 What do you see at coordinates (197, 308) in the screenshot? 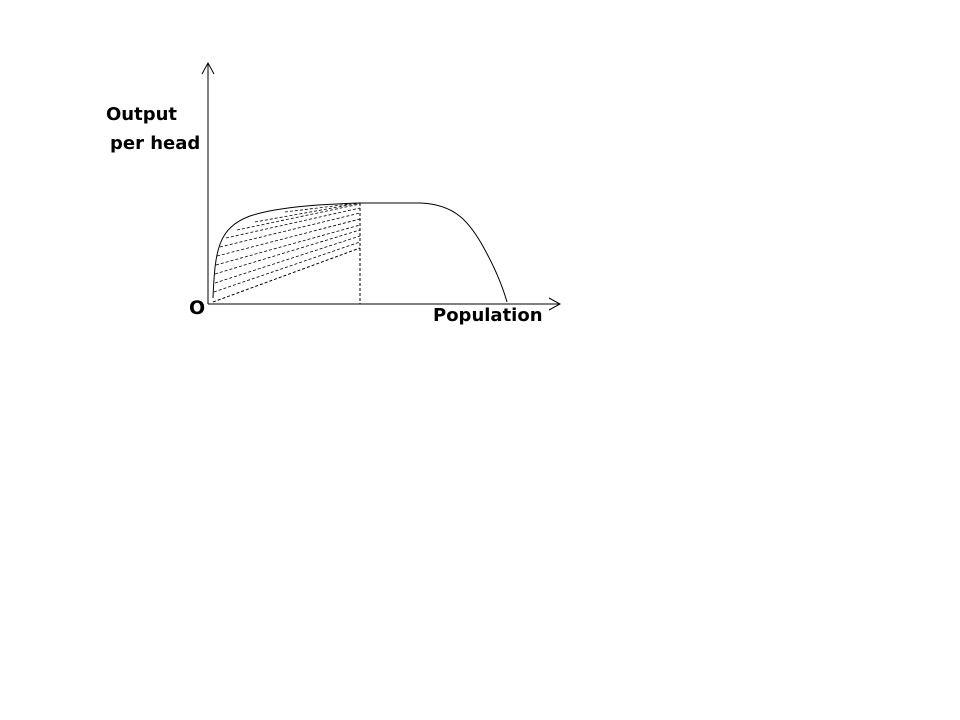
I see `origin-label: O` at bounding box center [197, 308].